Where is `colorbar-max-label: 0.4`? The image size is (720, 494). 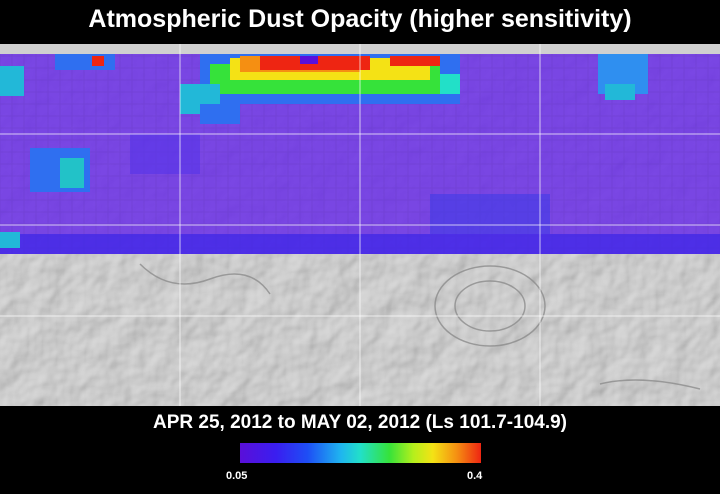
colorbar-max-label: 0.4 is located at coordinates (475, 476).